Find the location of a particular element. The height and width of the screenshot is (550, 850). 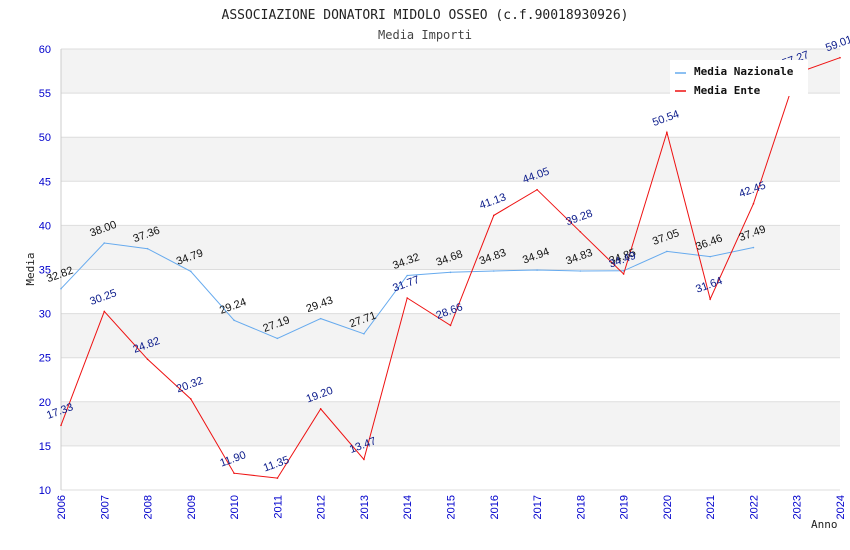

y-tick-label: 60 is located at coordinates (45, 50).